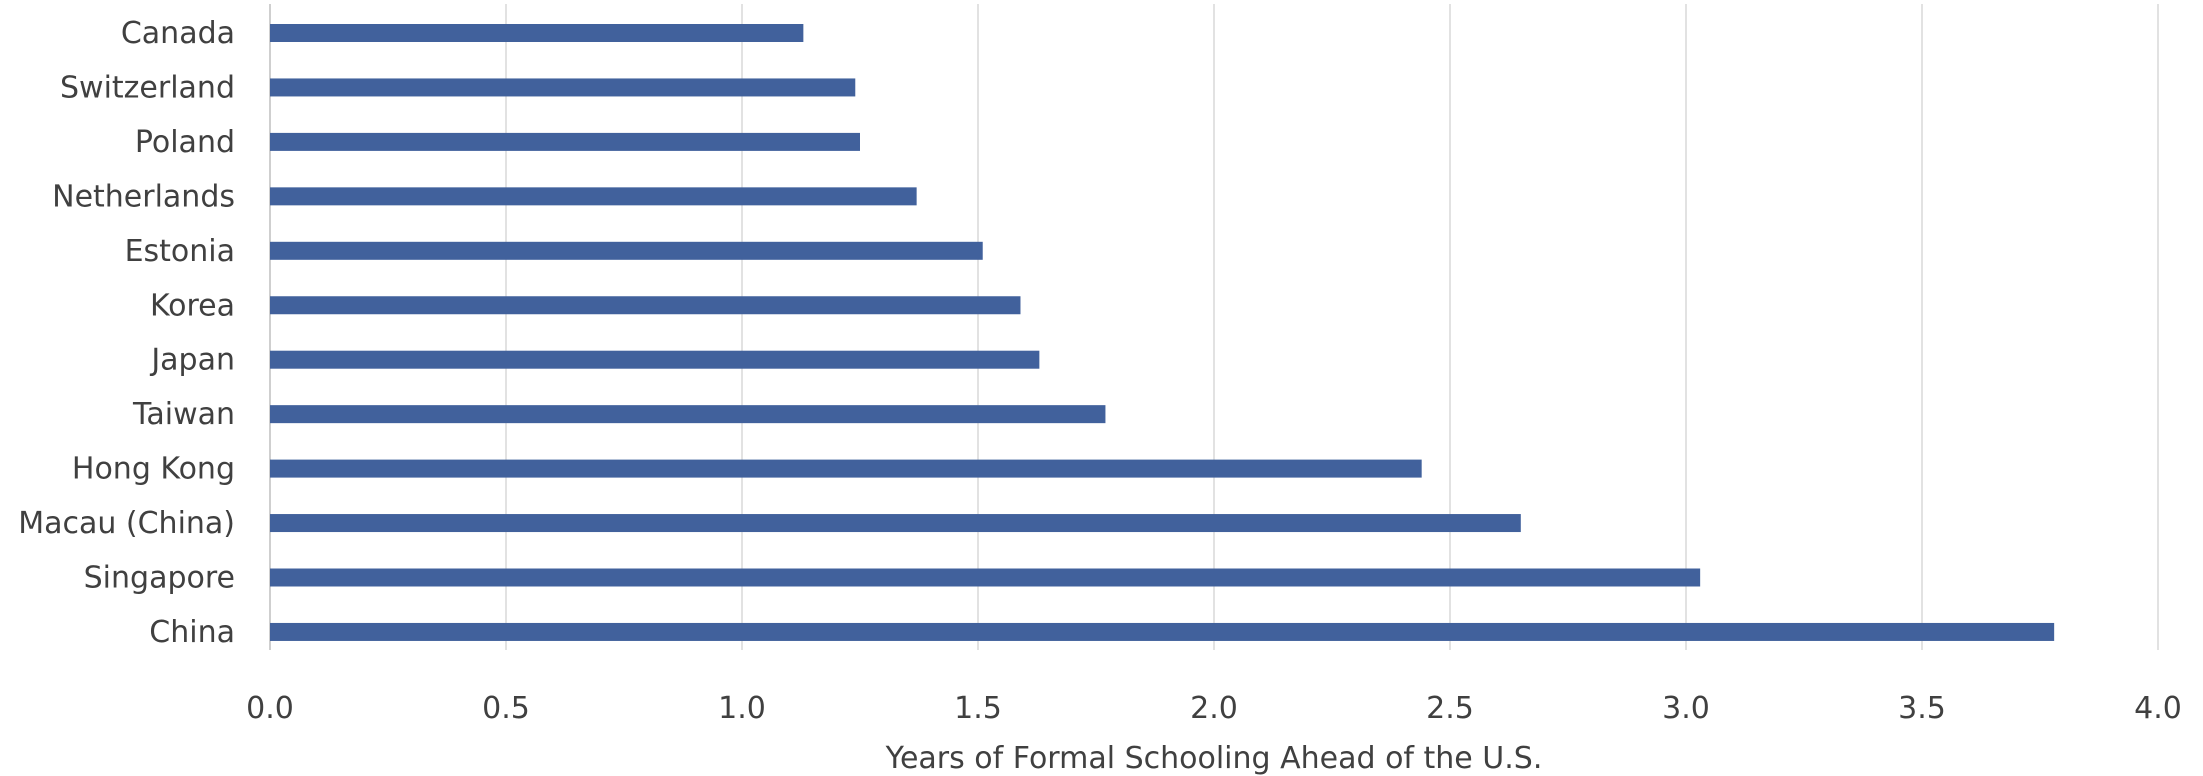  What do you see at coordinates (153, 469) in the screenshot?
I see `category-label: Hong Kong` at bounding box center [153, 469].